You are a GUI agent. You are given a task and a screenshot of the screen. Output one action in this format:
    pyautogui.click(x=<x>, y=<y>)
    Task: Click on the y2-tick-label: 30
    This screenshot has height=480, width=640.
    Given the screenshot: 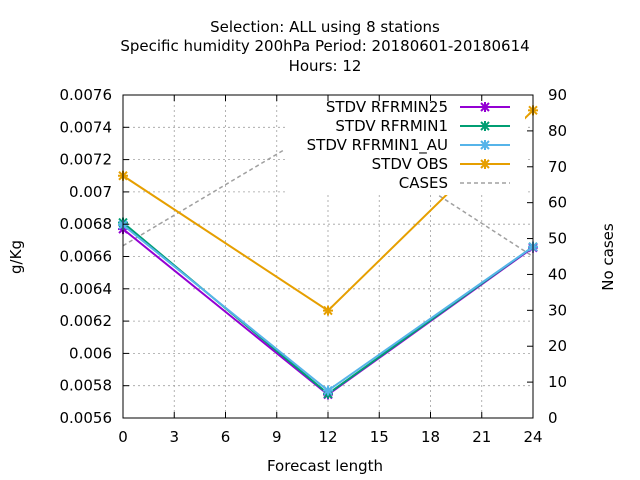 What is the action you would take?
    pyautogui.click(x=557, y=310)
    